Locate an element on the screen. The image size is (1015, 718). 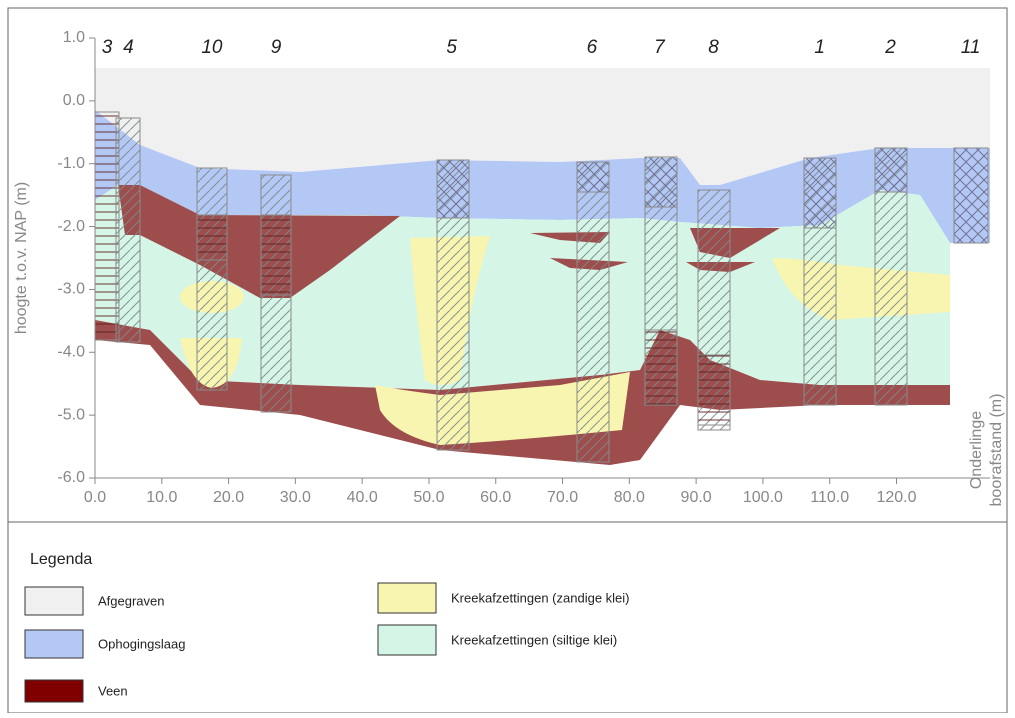
borehole-label: 3 is located at coordinates (107, 47).